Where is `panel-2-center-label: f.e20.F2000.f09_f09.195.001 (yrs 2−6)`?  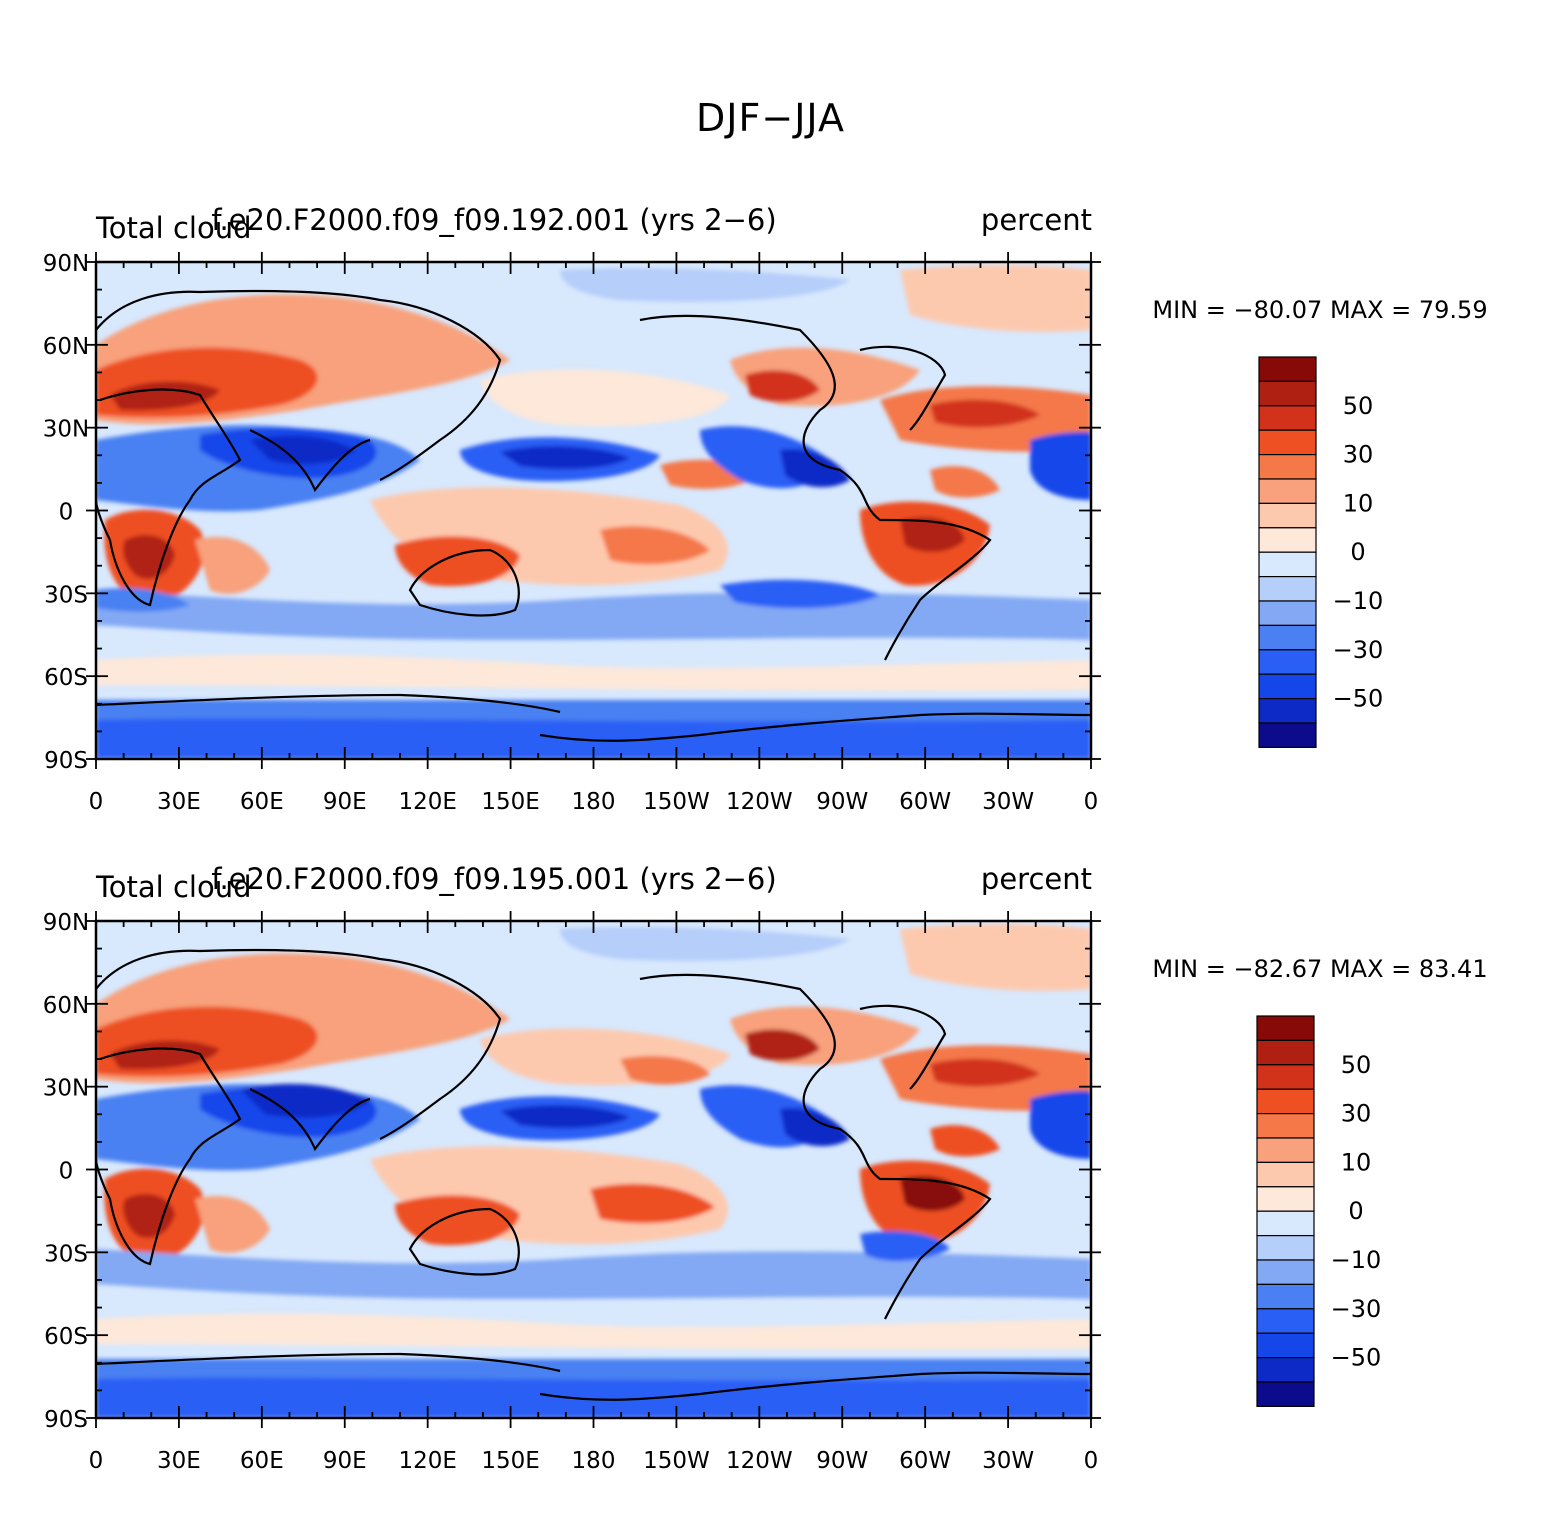 panel-2-center-label: f.e20.F2000.f09_f09.195.001 (yrs 2−6) is located at coordinates (493, 879).